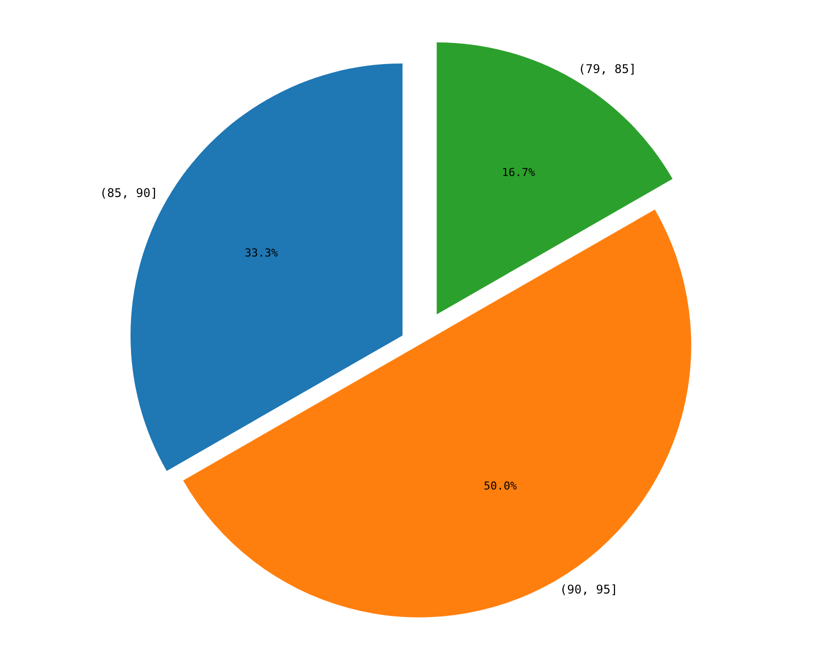 The height and width of the screenshot is (653, 839). I want to click on data-label: 16.7%, so click(519, 173).